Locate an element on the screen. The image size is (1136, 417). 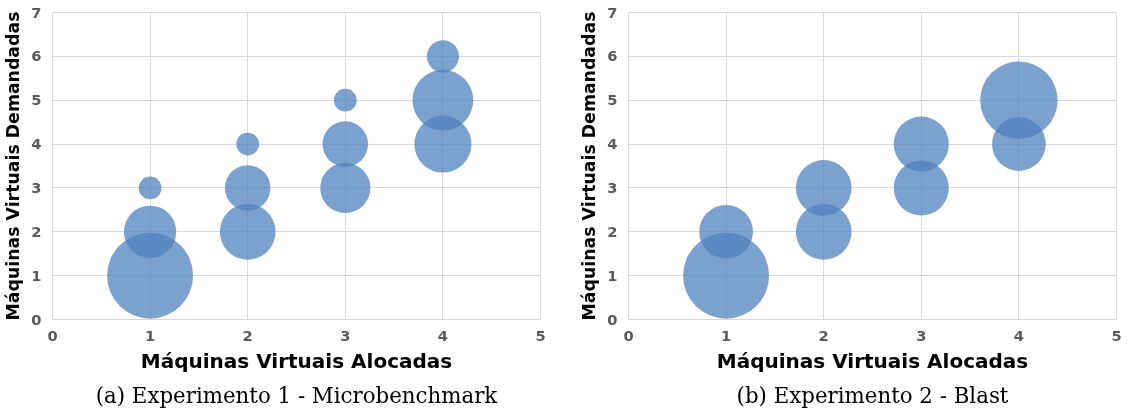
text: (a) Experimento 1 - Microbenchmark is located at coordinates (297, 395).